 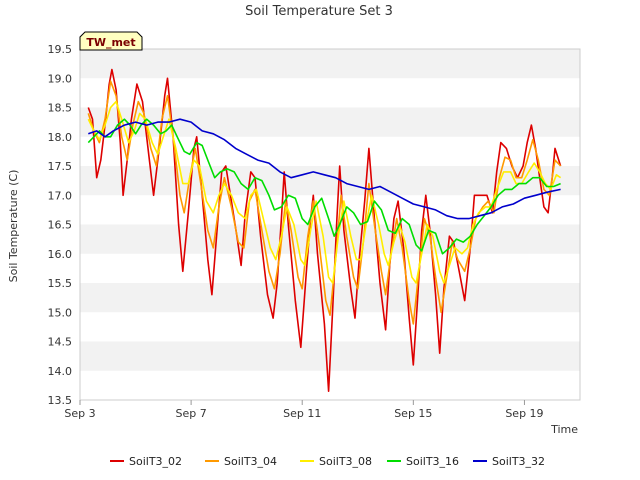 I want to click on y-tick-label: 18.5, so click(x=60, y=108).